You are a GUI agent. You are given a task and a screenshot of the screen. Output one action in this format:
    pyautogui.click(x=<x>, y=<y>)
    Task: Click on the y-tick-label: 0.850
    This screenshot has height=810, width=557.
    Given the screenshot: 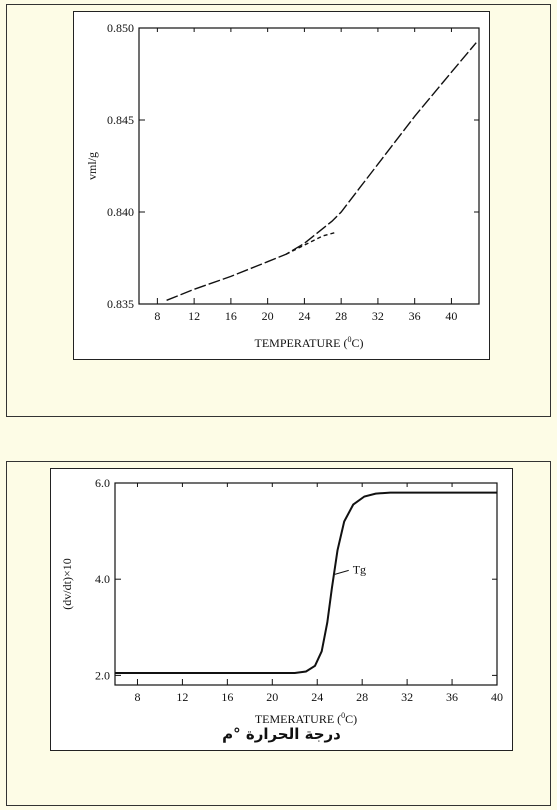 What is the action you would take?
    pyautogui.click(x=120, y=28)
    